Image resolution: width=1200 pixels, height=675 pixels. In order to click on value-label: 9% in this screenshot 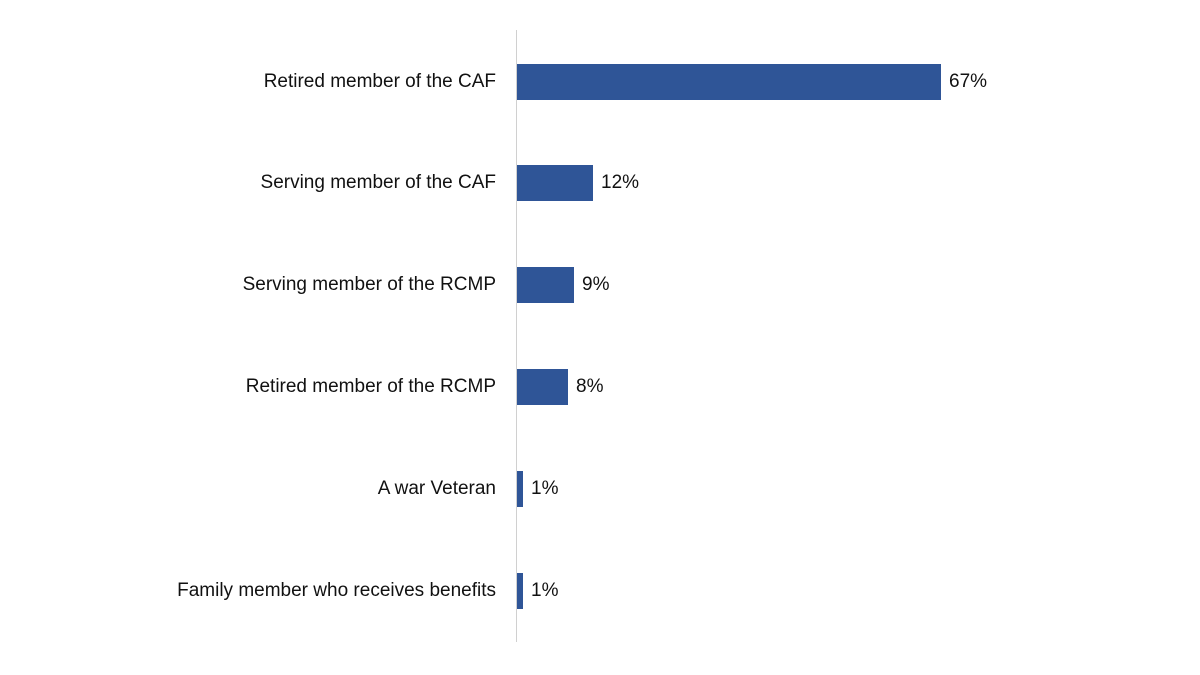, I will do `click(596, 284)`.